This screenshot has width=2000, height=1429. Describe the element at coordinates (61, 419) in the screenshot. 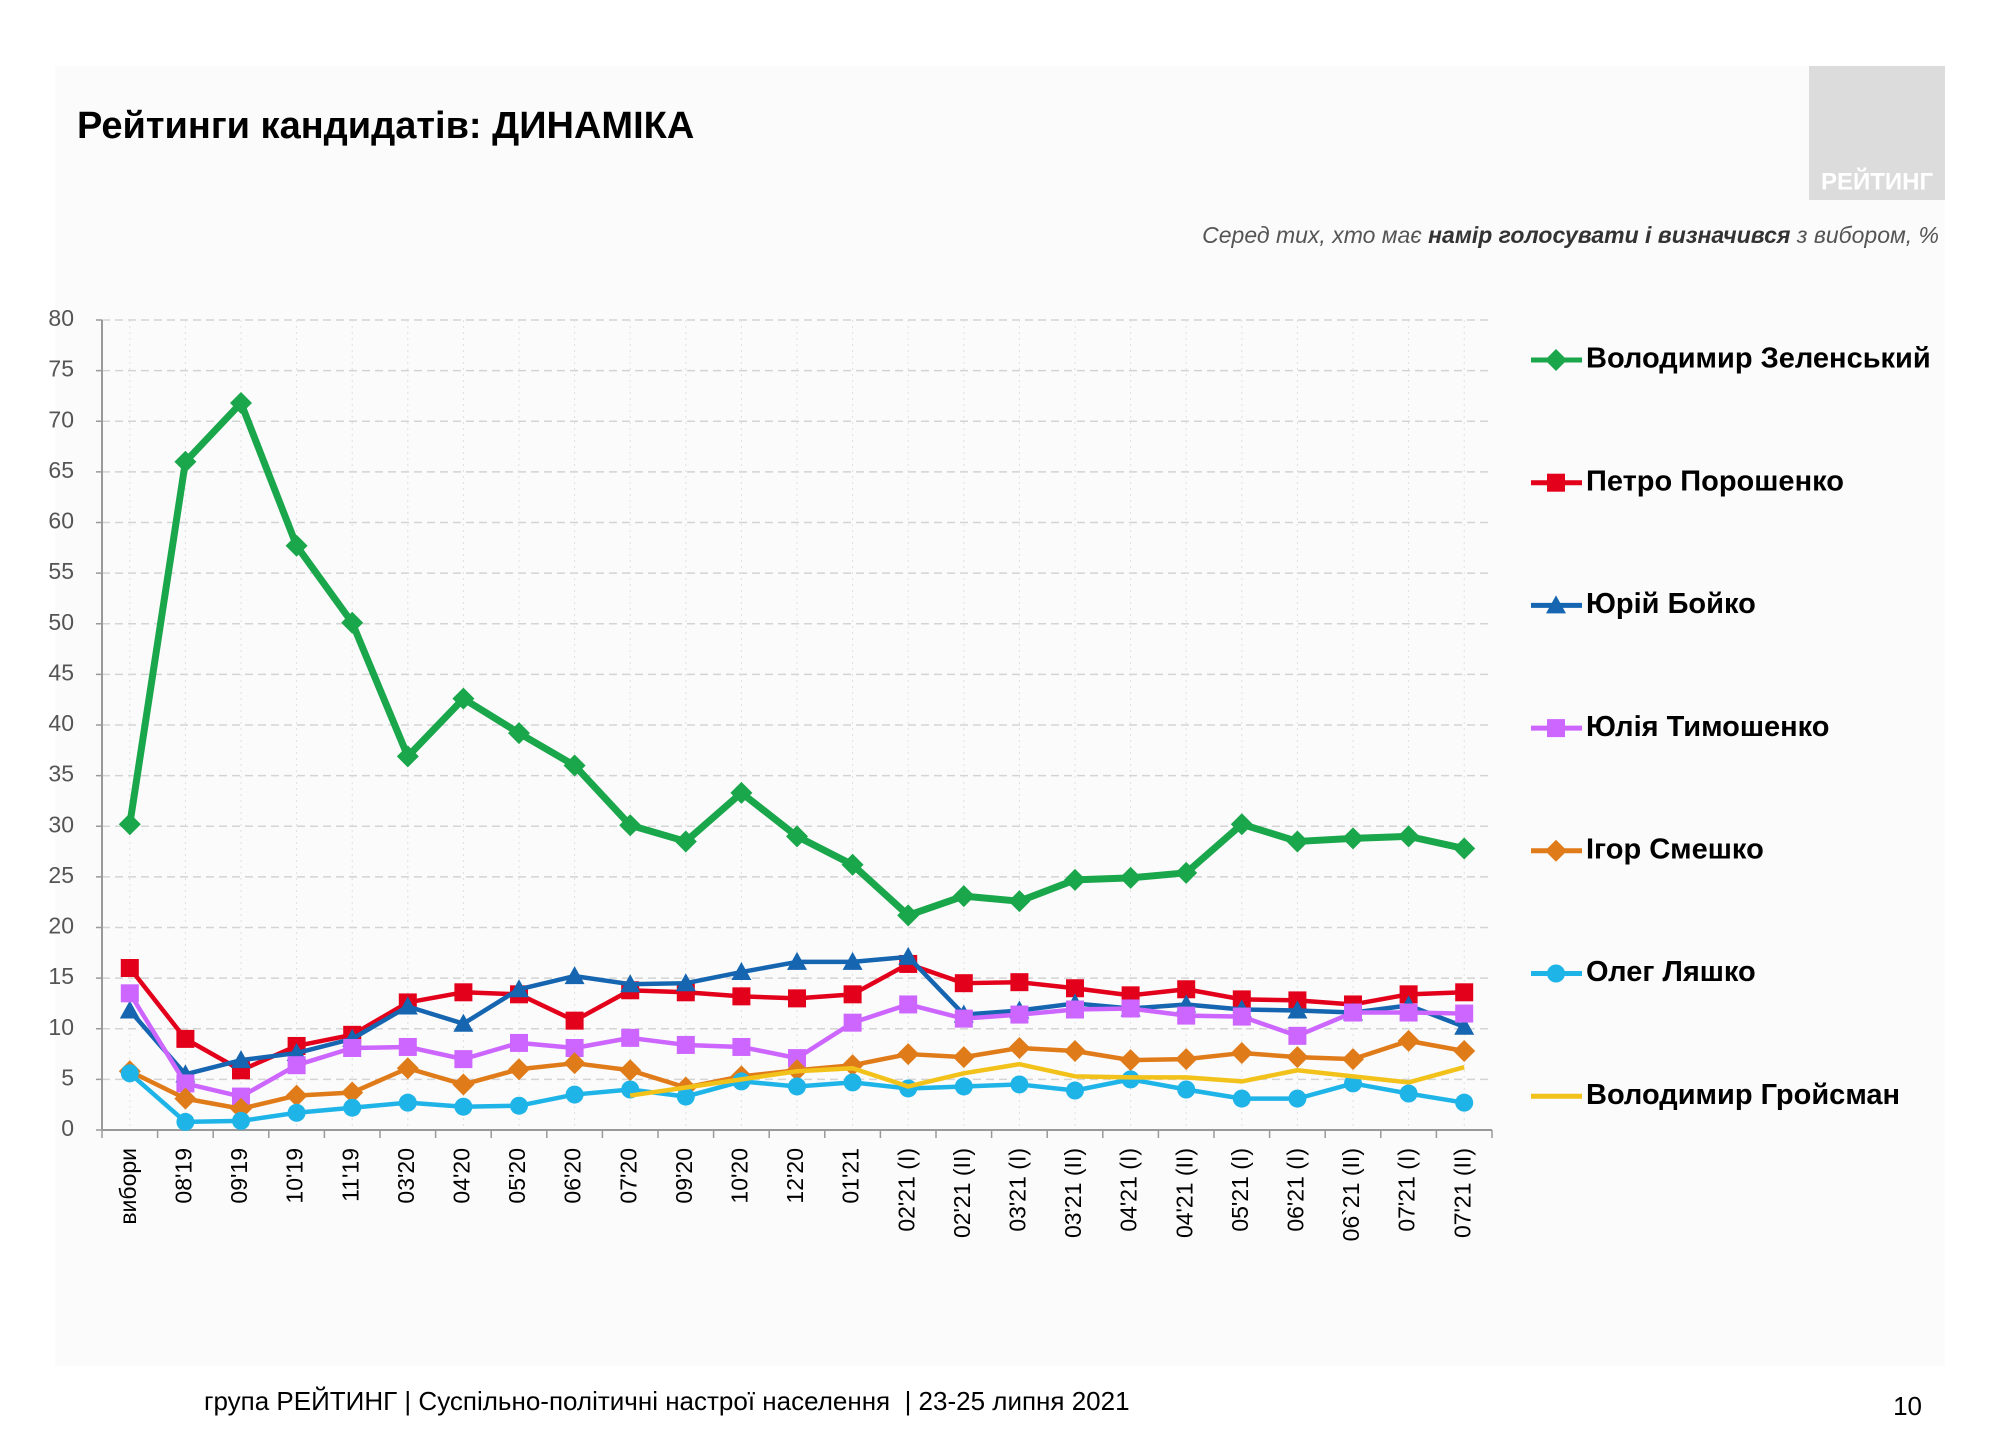

I see `y-tick-label: 70` at that location.